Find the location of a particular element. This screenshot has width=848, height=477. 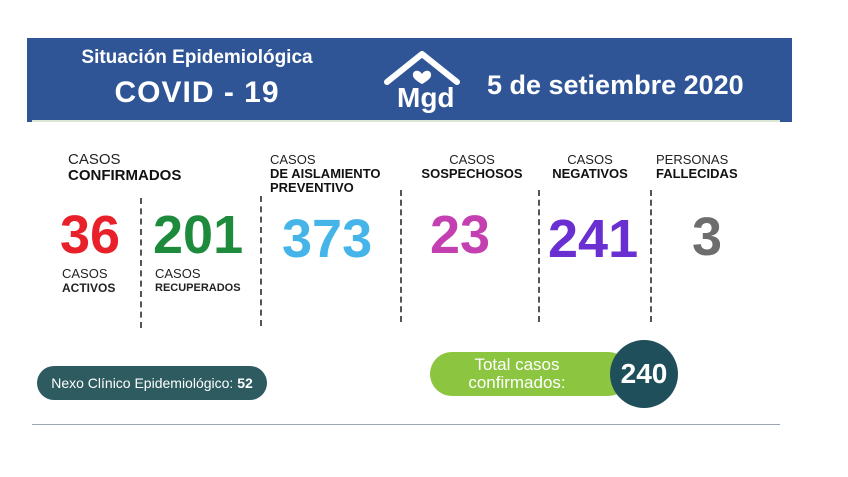

aislamiento-label: CASOS DE AISLAMIENTO PREVENTIVO is located at coordinates (325, 173).